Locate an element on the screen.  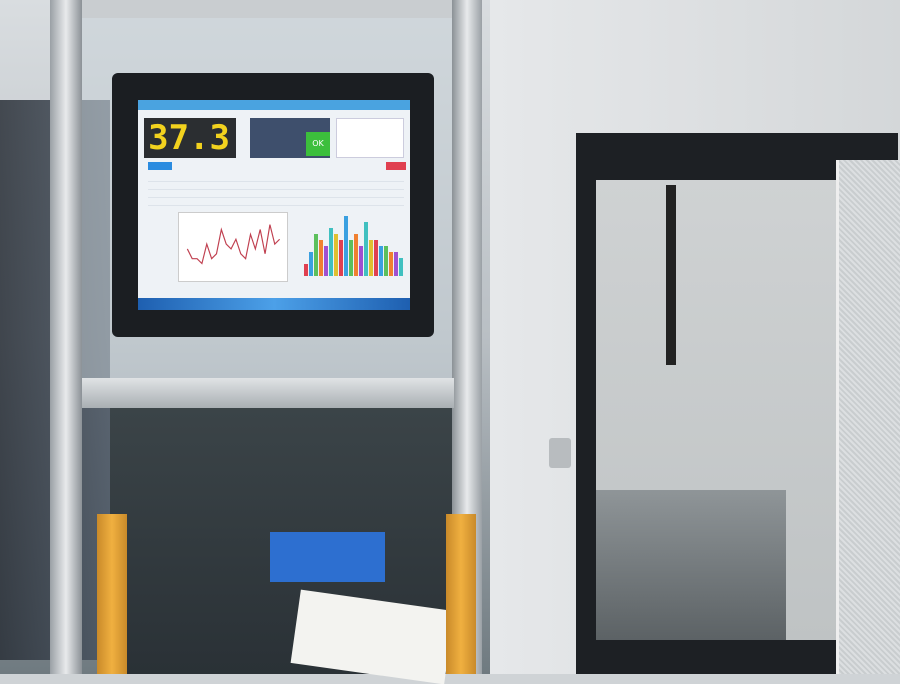
counter-display: 37.3 is located at coordinates (190, 138).